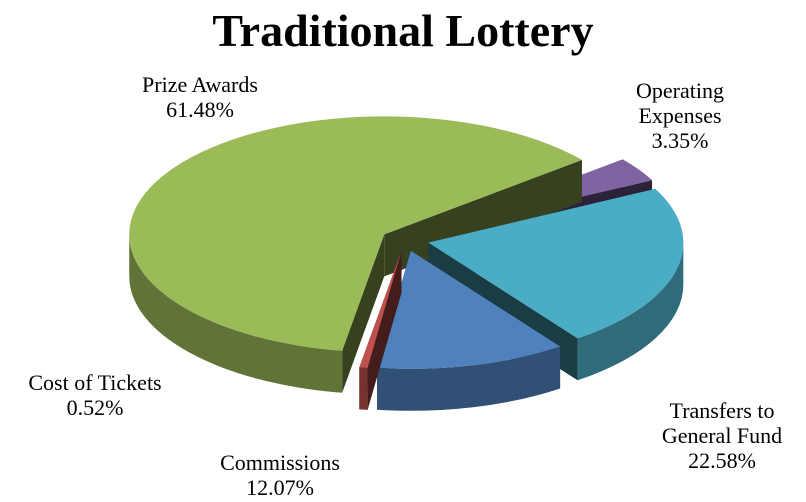 The height and width of the screenshot is (502, 806). What do you see at coordinates (680, 103) in the screenshot?
I see `category-label: Operating Expenses` at bounding box center [680, 103].